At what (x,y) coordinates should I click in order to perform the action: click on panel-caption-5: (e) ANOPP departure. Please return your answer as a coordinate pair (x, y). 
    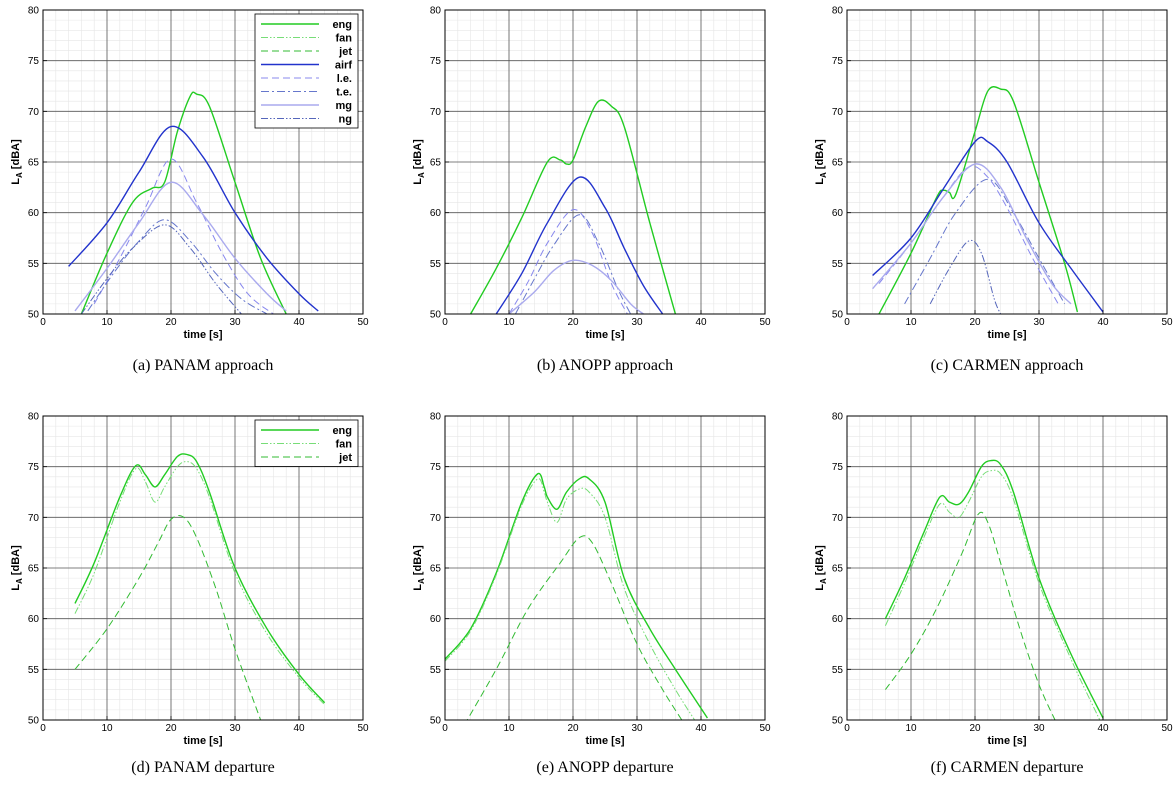
    Looking at the image, I should click on (605, 767).